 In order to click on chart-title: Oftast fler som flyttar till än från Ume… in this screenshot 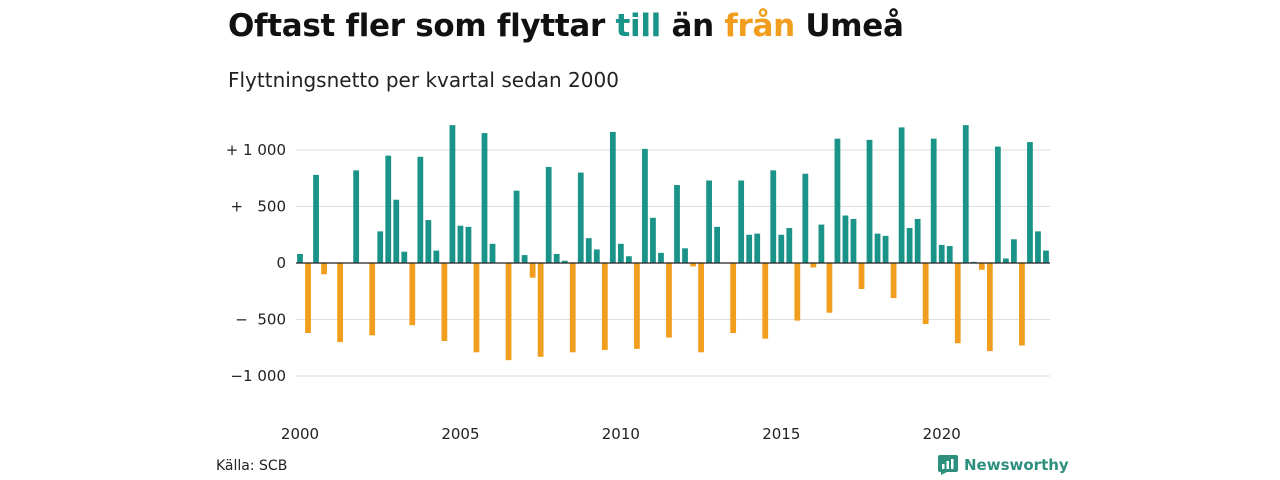, I will do `click(566, 26)`.